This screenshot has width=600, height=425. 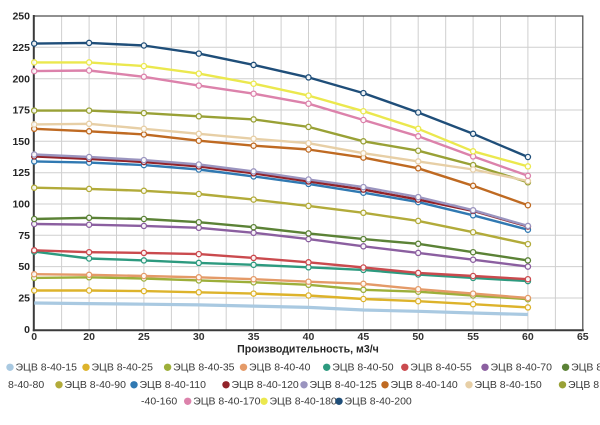 What do you see at coordinates (89, 337) in the screenshot?
I see `svg-text: 20` at bounding box center [89, 337].